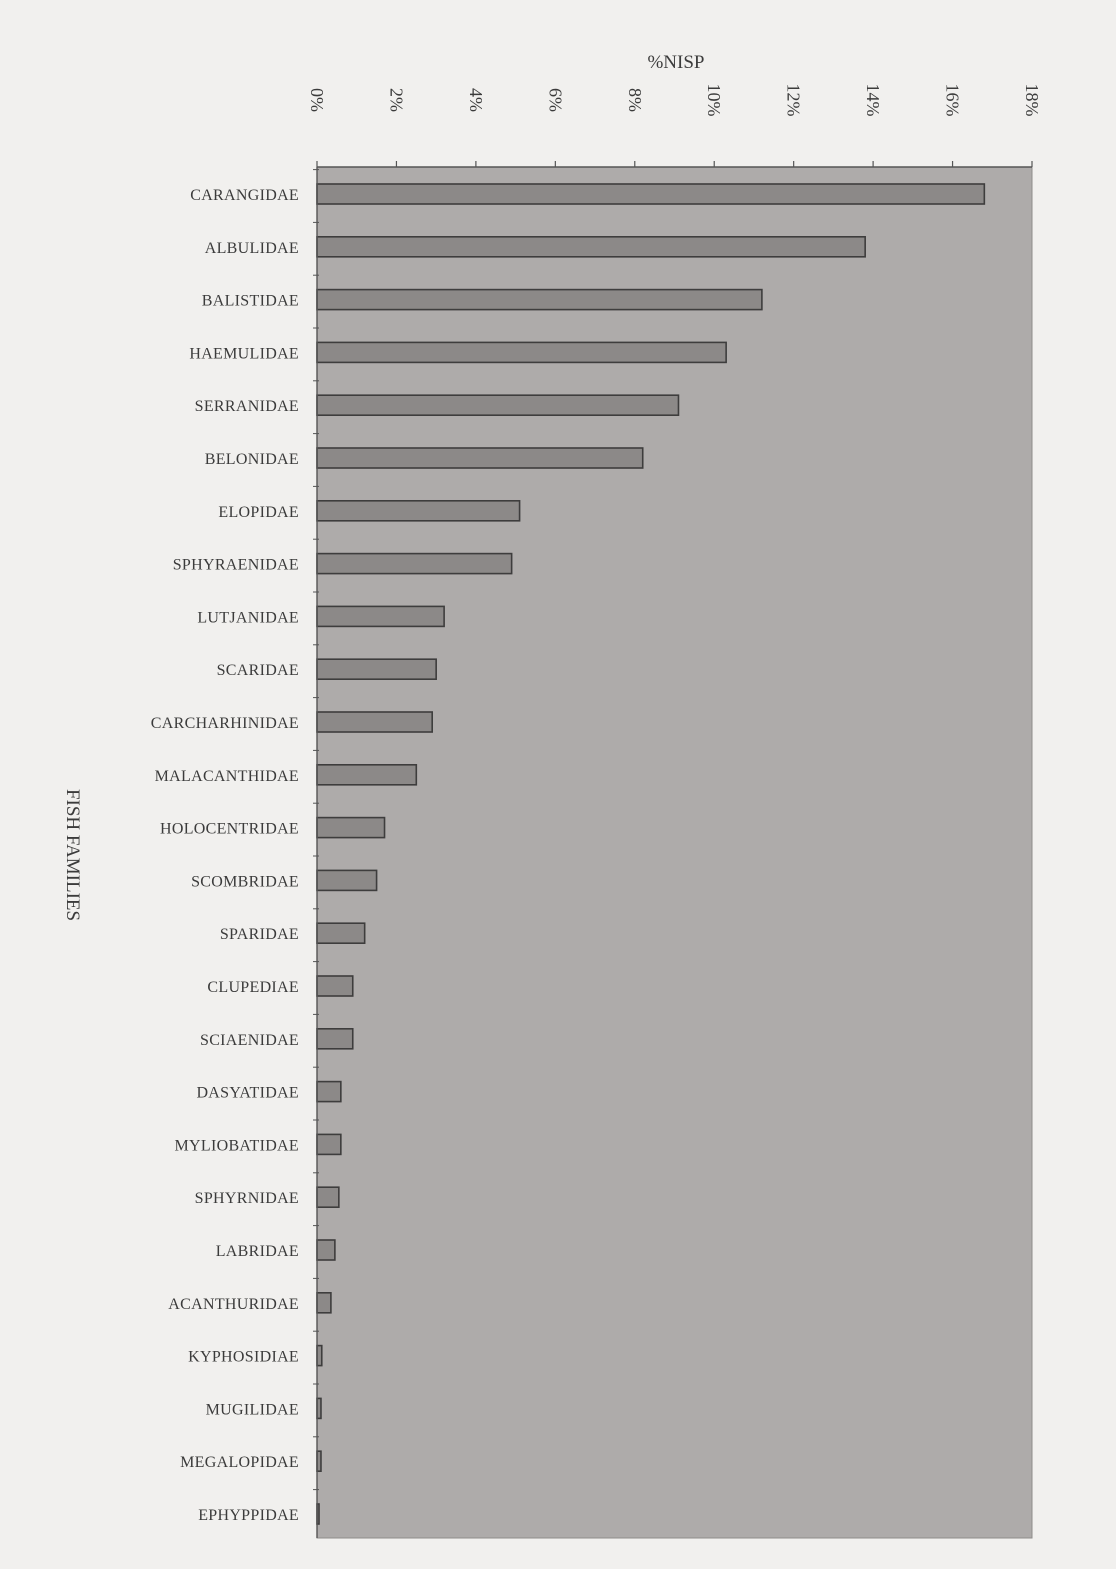  I want to click on x-tick-label: 6%, so click(555, 100).